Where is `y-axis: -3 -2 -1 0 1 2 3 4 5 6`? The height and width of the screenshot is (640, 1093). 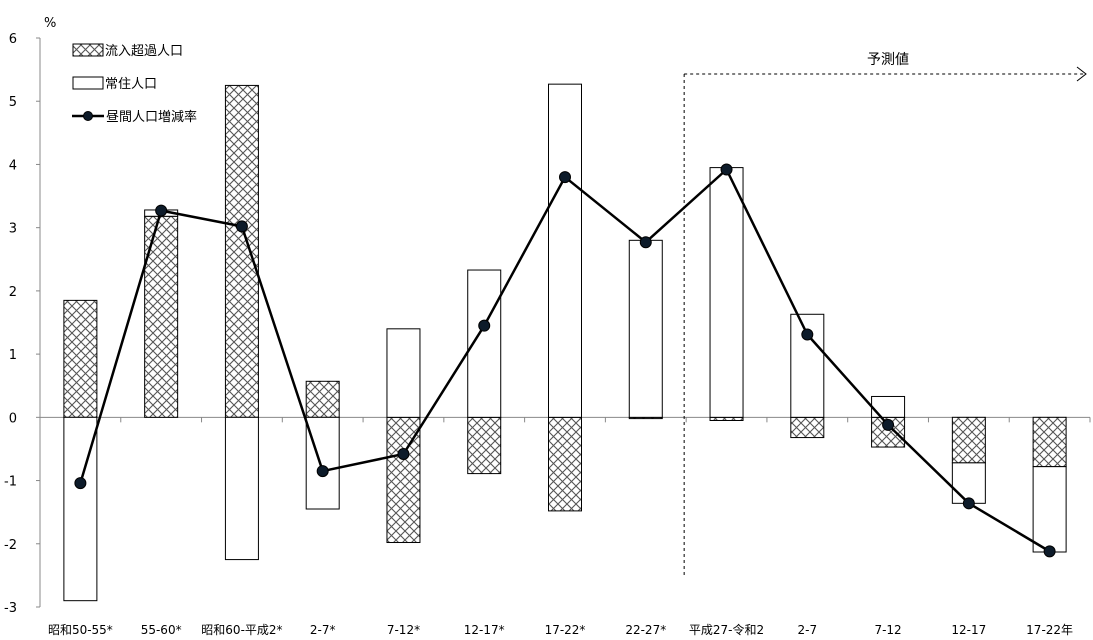
y-axis: -3 -2 -1 0 1 2 3 4 5 6 is located at coordinates (22, 324).